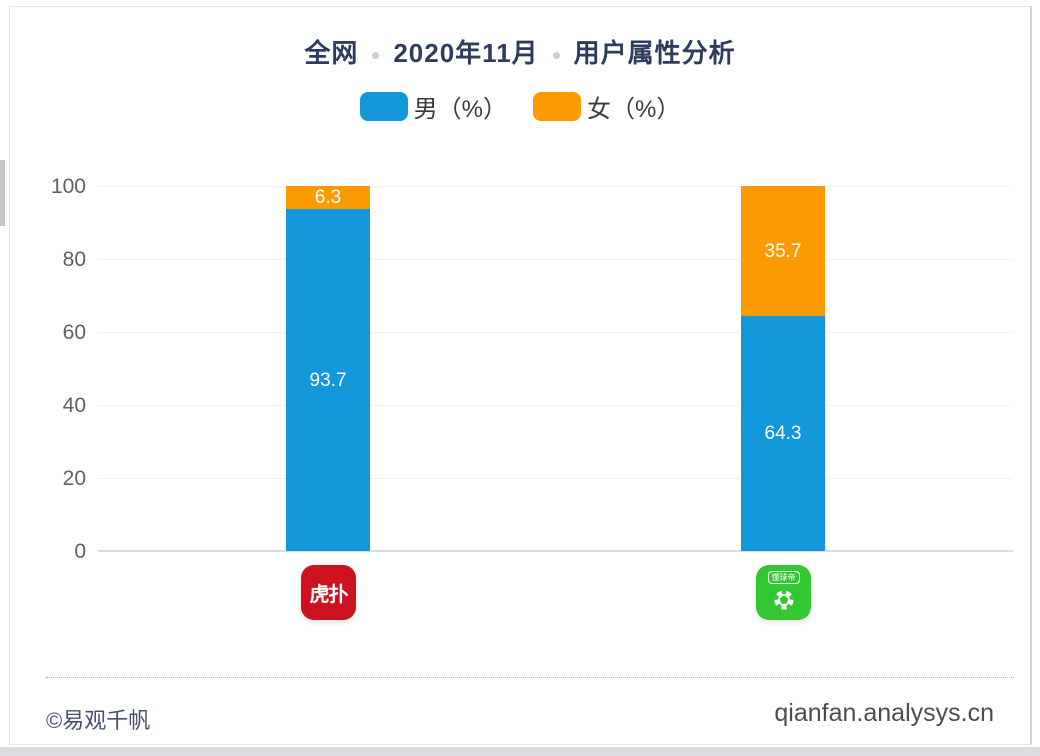  I want to click on y-tick-label-20: 20, so click(74, 478).